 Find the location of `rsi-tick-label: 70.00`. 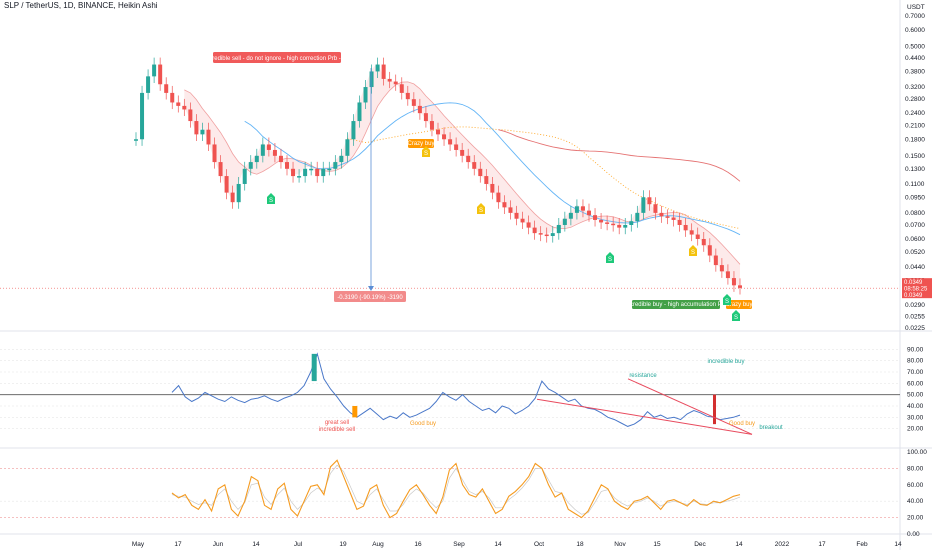

rsi-tick-label: 70.00 is located at coordinates (915, 372).